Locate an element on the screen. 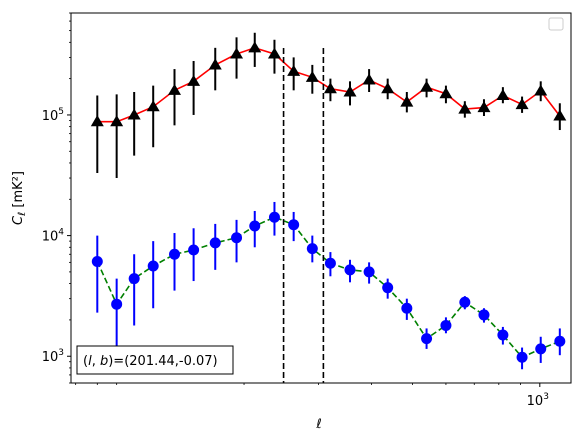 The width and height of the screenshot is (580, 441). legend-box is located at coordinates (556, 24).